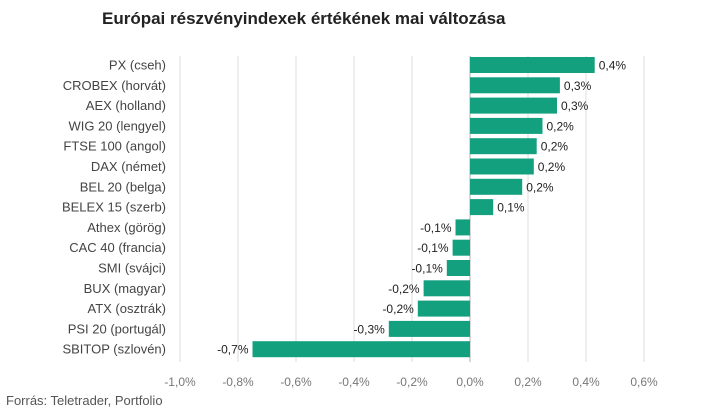 This screenshot has width=724, height=418. I want to click on x-tick-label: 0,2%, so click(528, 382).